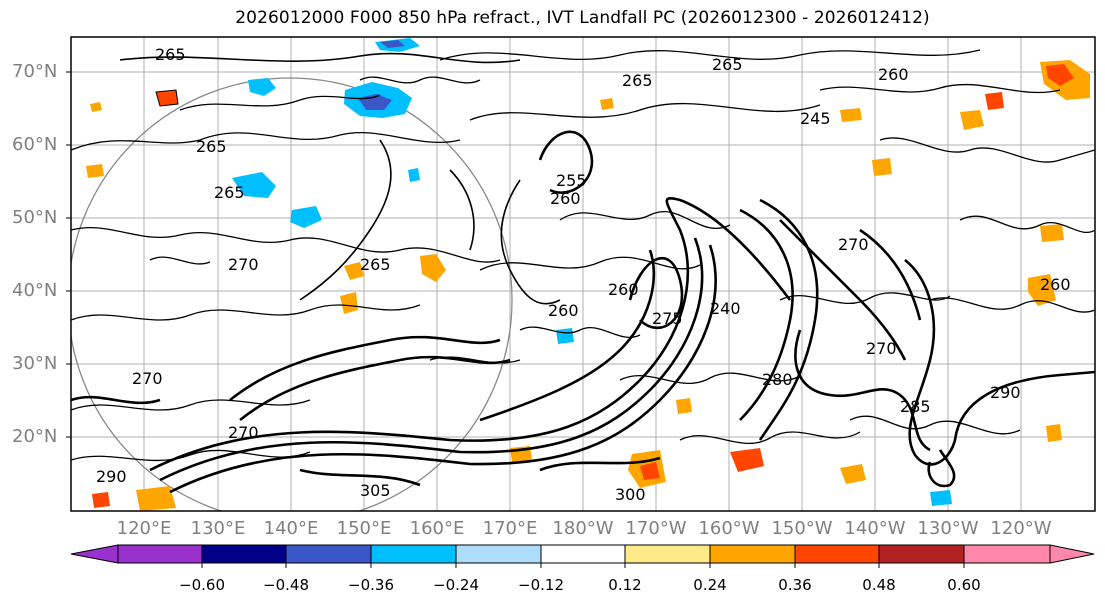 The width and height of the screenshot is (1105, 604). What do you see at coordinates (541, 585) in the screenshot?
I see `colorbar-tick-label: −0.12` at bounding box center [541, 585].